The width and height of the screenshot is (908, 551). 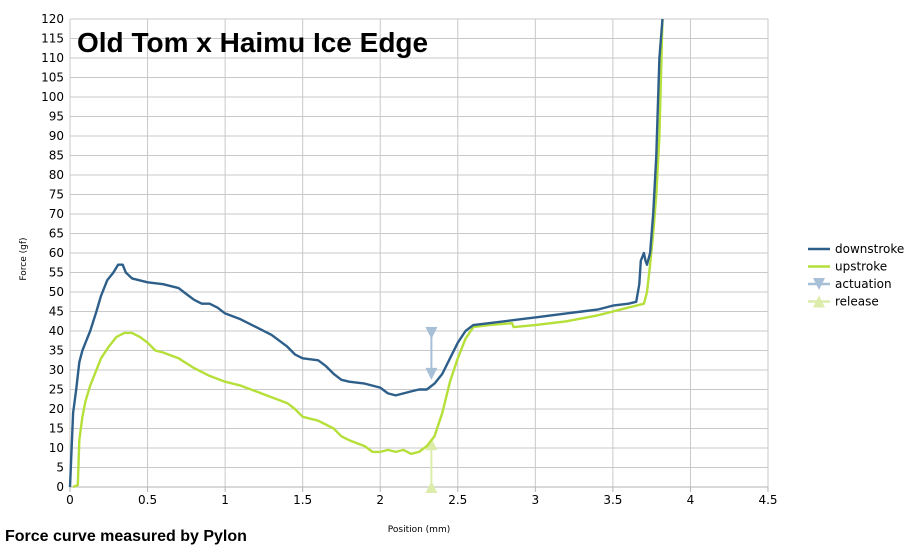 What do you see at coordinates (863, 284) in the screenshot?
I see `legend-label-actuation: actuation` at bounding box center [863, 284].